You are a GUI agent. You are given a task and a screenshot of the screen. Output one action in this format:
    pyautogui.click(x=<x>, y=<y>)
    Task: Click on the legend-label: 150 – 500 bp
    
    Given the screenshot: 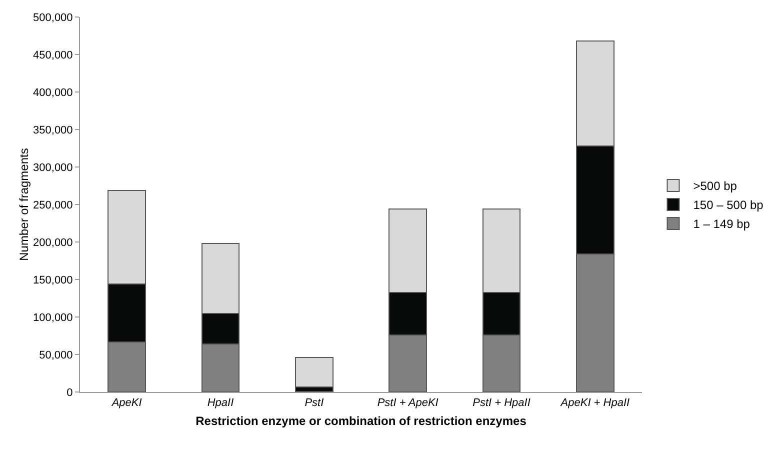 What is the action you would take?
    pyautogui.click(x=728, y=205)
    